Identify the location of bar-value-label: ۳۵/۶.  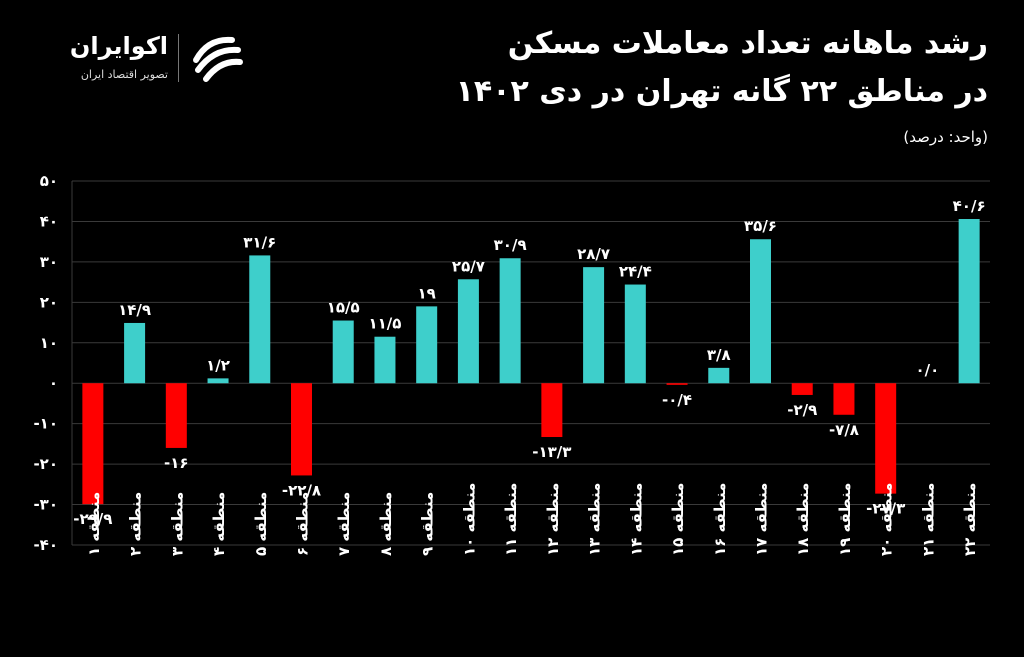
(760, 226).